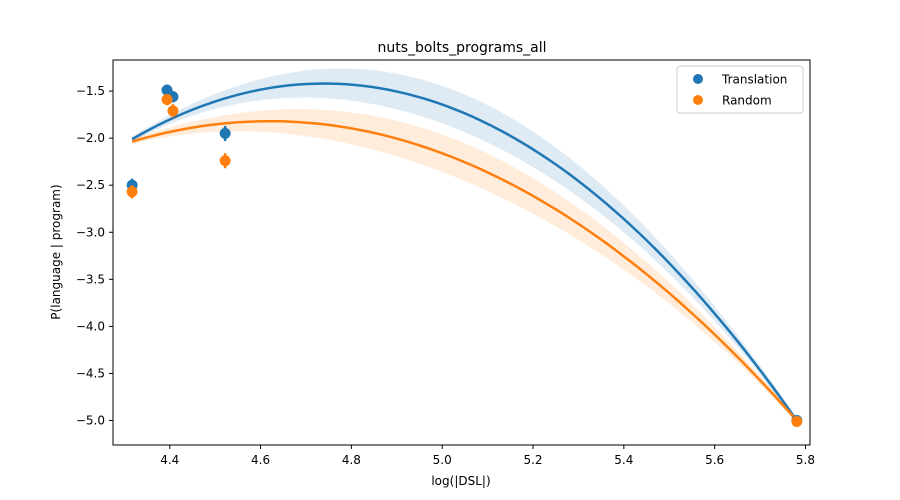 The height and width of the screenshot is (500, 900). I want to click on x-axis: 4.4 4.6 4.8 5.0 5.2 5.4 5.6 5.8, so click(487, 456).